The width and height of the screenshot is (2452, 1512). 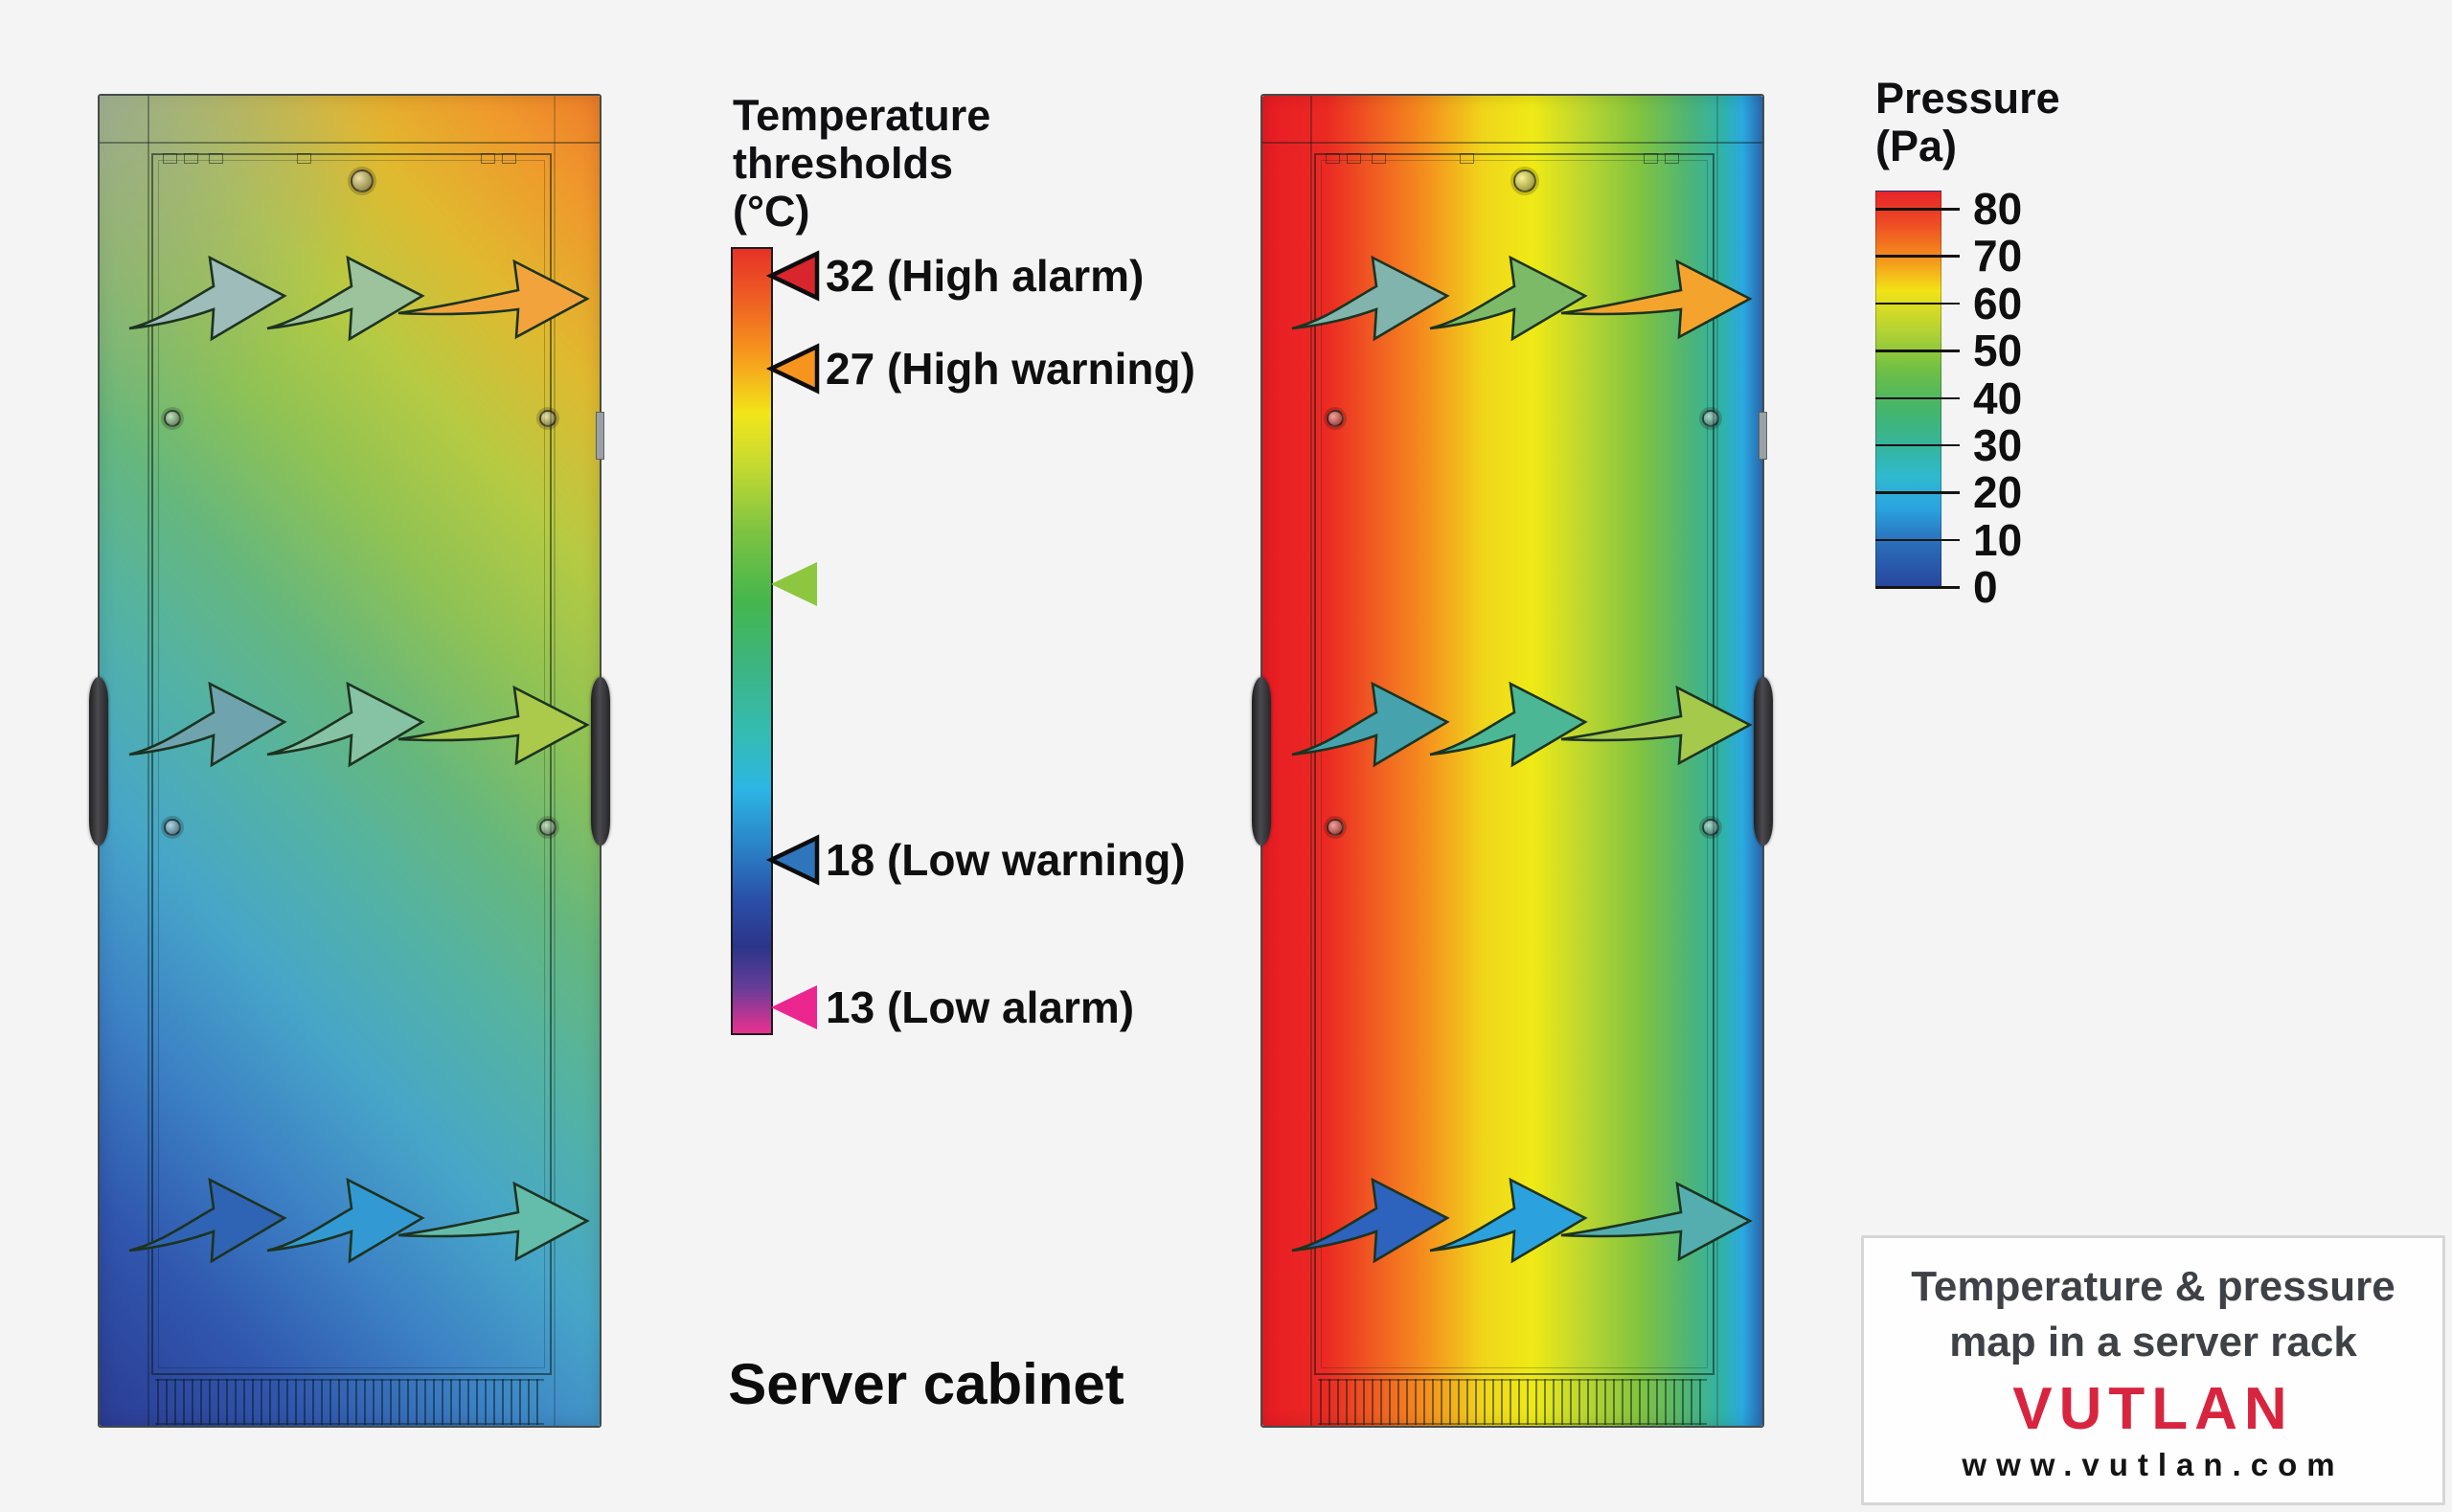 I want to click on brand-url: www.vutlan.com, so click(x=2153, y=1464).